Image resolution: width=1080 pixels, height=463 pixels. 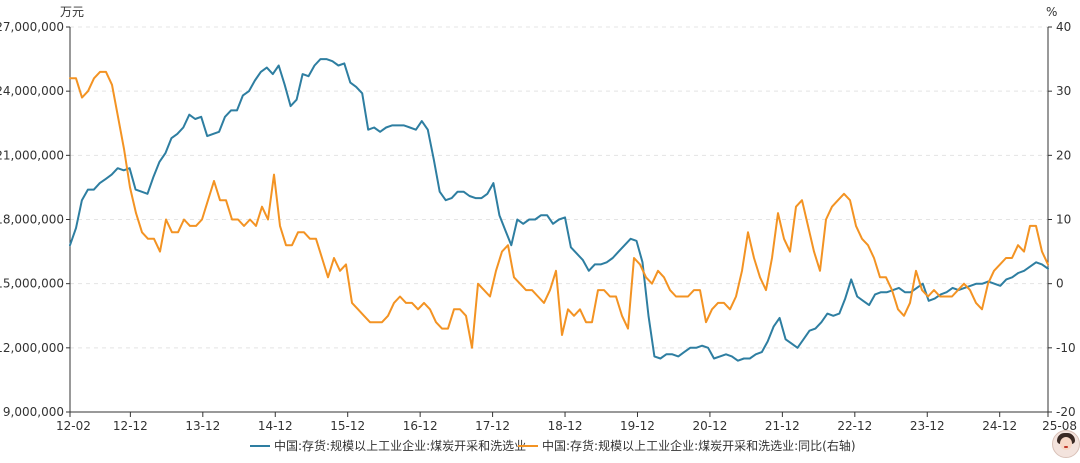 I want to click on face-shape, so click(x=1066, y=443).